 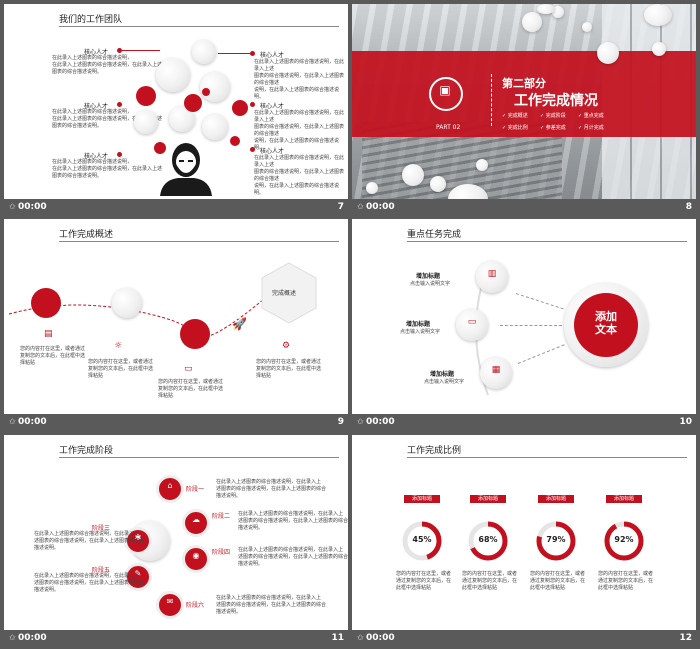 What do you see at coordinates (286, 346) in the screenshot?
I see `gear-icon: ⚙` at bounding box center [286, 346].